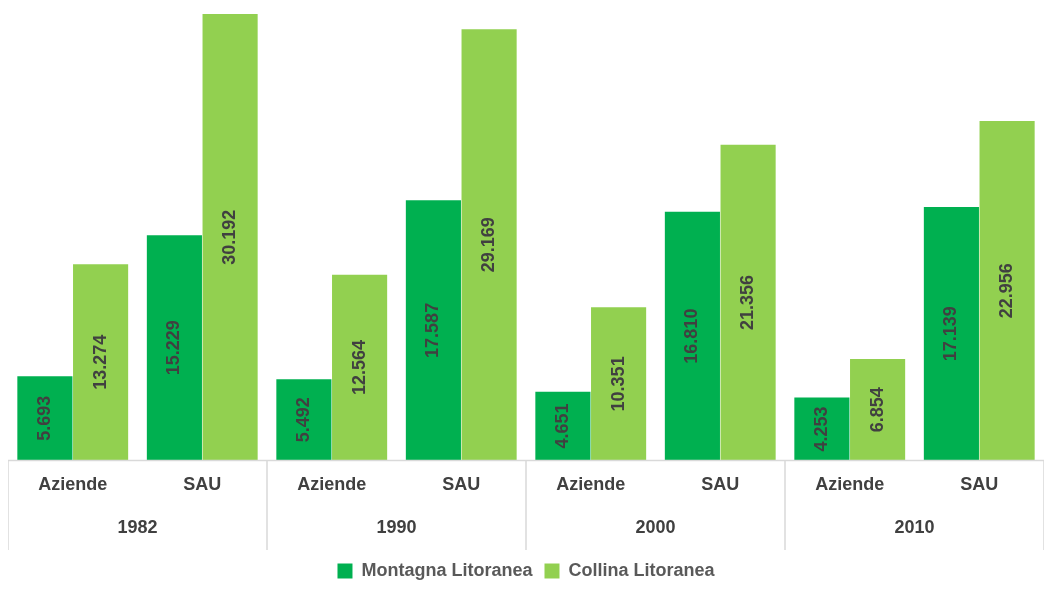 This screenshot has height=598, width=1052. I want to click on text: 1990, so click(396, 526).